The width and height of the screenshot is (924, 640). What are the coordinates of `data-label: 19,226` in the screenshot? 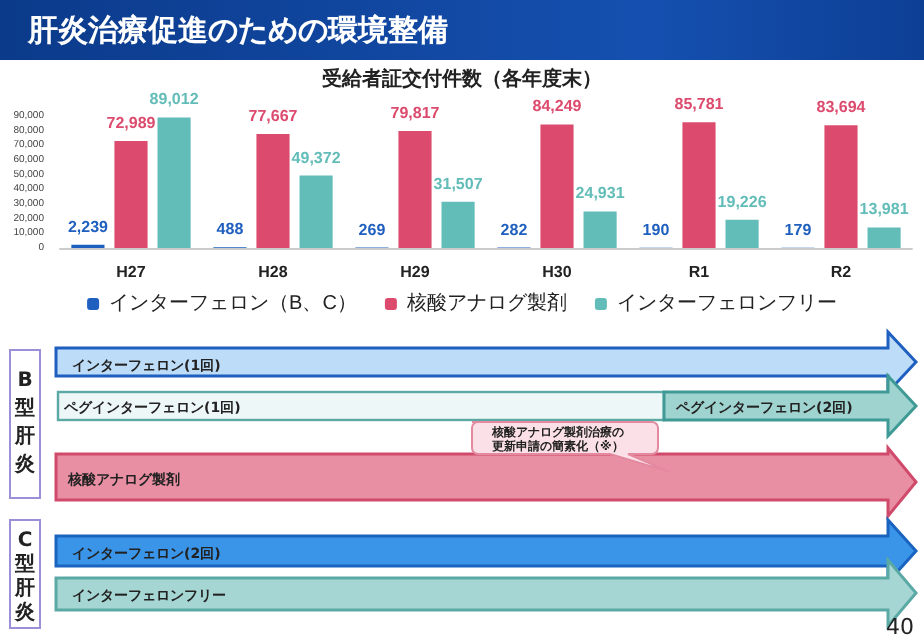 It's located at (742, 201).